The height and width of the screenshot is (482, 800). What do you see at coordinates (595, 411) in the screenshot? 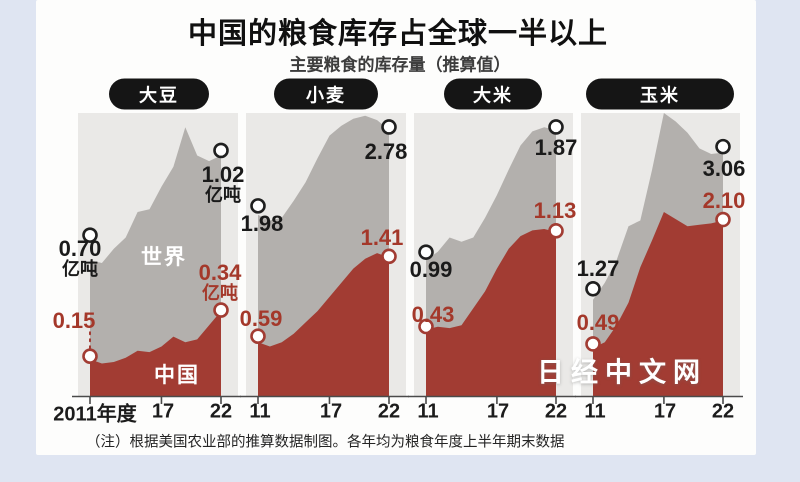
I see `corn-tick-11: 11` at bounding box center [595, 411].